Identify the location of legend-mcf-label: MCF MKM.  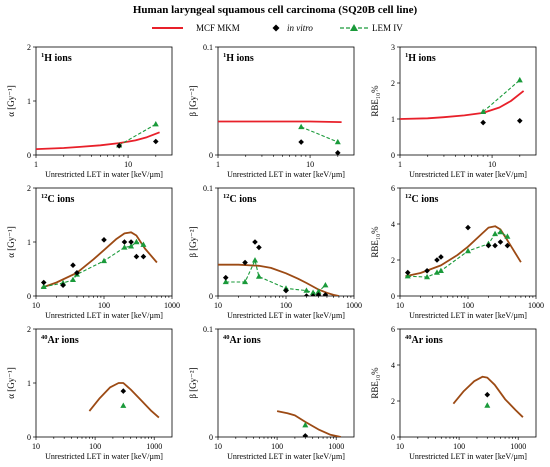
(218, 28).